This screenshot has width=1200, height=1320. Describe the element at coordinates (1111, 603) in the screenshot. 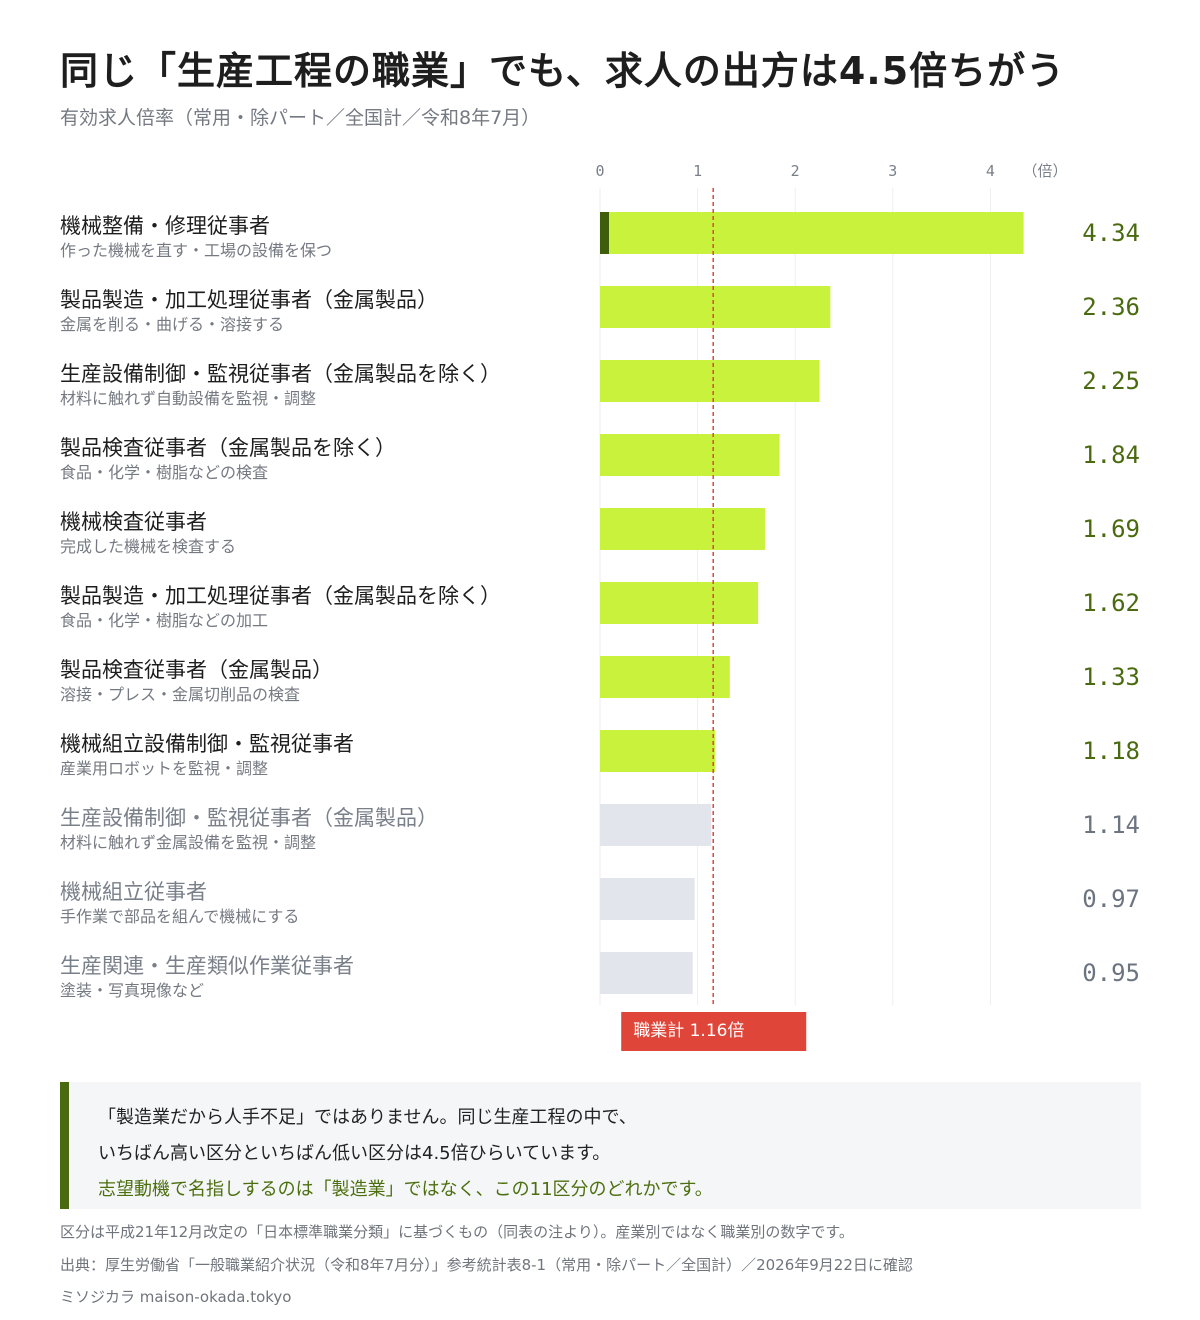

I see `data-label: 1.62` at that location.